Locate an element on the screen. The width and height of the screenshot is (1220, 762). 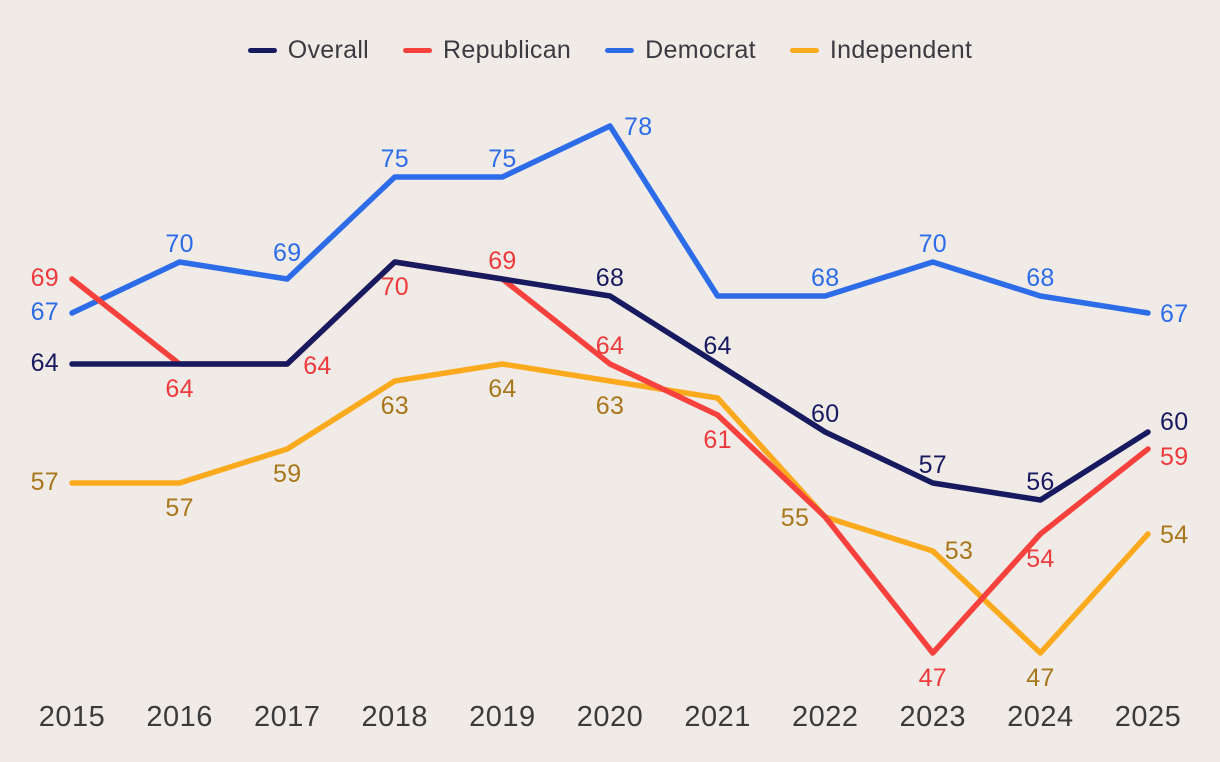
value-label-republican-2020: 64 is located at coordinates (610, 346).